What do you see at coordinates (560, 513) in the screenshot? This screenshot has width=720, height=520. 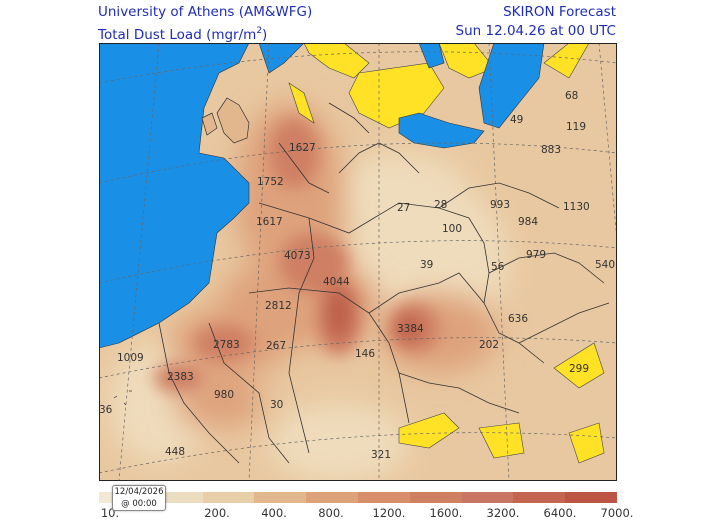 I see `scale-tick: 6400.` at bounding box center [560, 513].